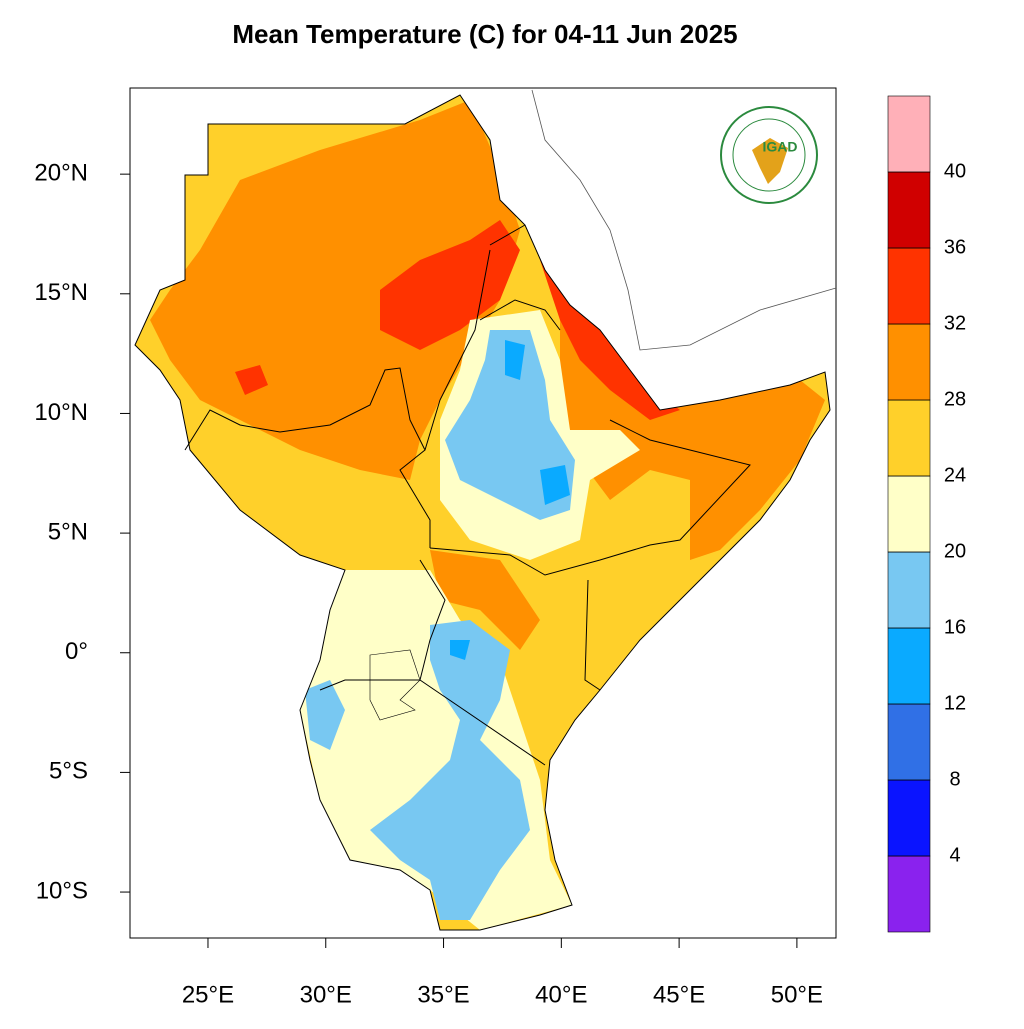  What do you see at coordinates (684, 220) in the screenshot?
I see `coastline` at bounding box center [684, 220].